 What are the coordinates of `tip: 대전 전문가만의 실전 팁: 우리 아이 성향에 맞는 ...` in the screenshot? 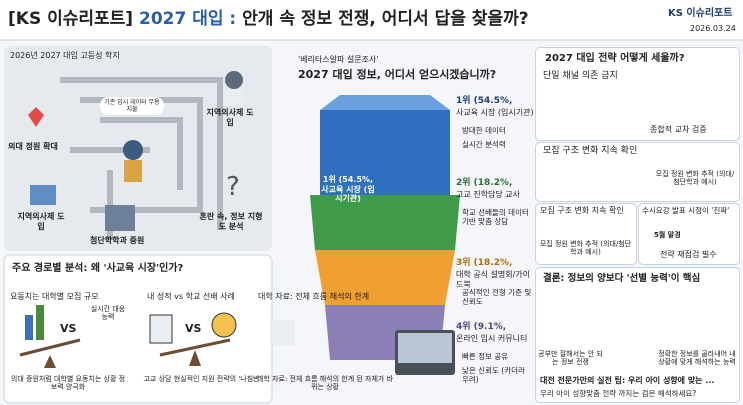 It's located at (627, 380).